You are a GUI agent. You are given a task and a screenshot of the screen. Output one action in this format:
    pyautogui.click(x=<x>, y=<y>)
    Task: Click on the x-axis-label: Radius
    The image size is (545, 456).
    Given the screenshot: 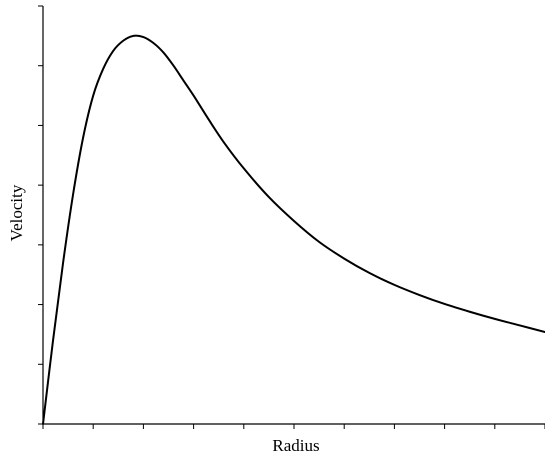 What is the action you would take?
    pyautogui.click(x=295, y=445)
    